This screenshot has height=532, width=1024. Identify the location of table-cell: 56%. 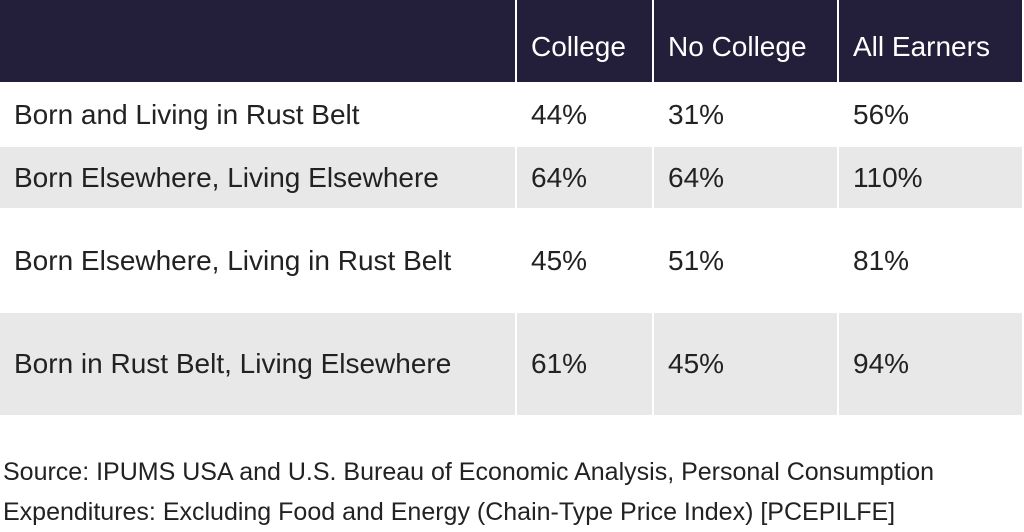
(881, 114).